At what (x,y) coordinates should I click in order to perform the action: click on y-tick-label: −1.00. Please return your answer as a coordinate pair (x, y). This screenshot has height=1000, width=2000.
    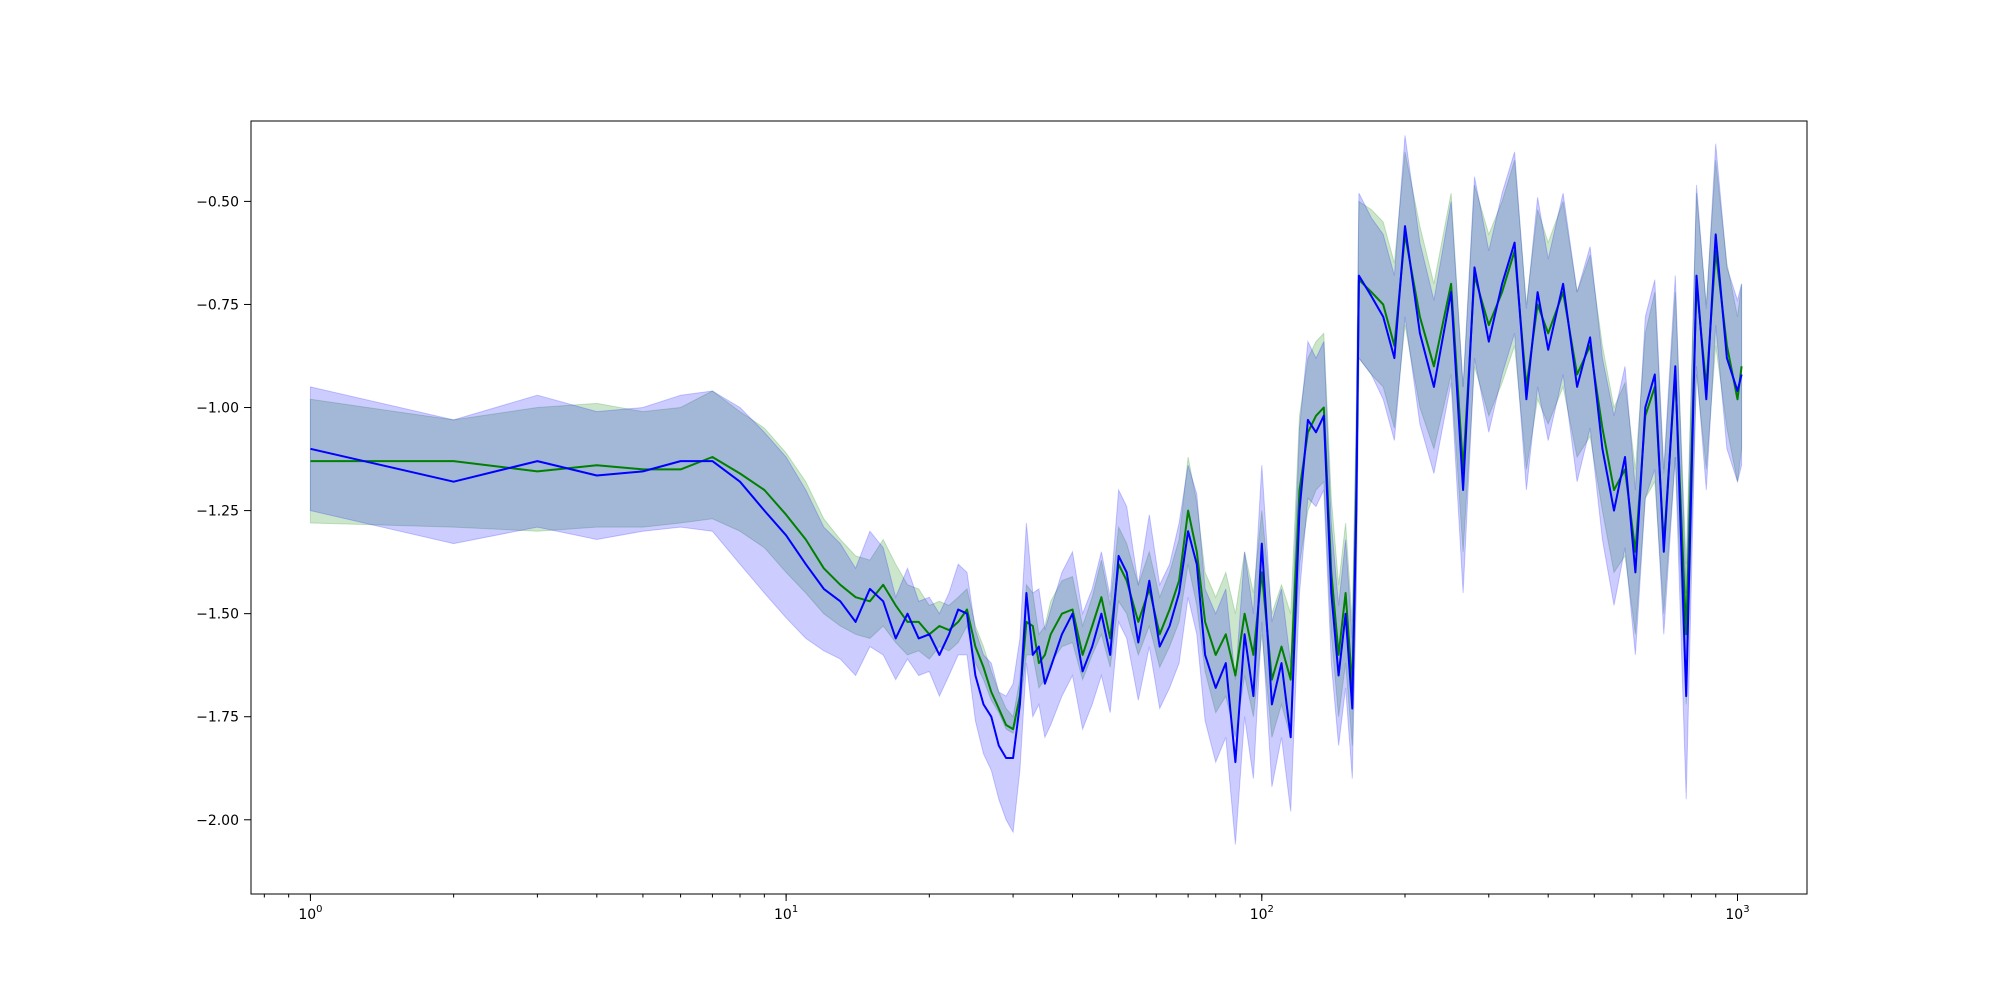
    Looking at the image, I should click on (217, 409).